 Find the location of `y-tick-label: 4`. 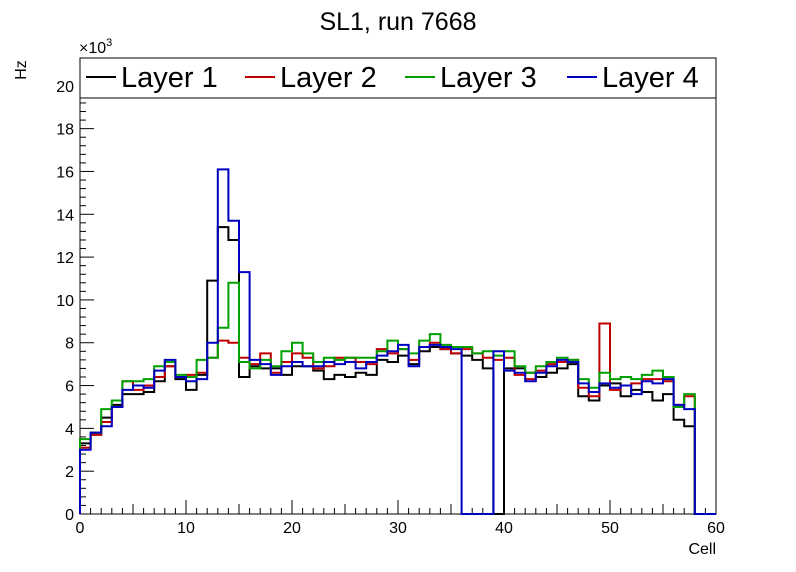

y-tick-label: 4 is located at coordinates (69, 429).